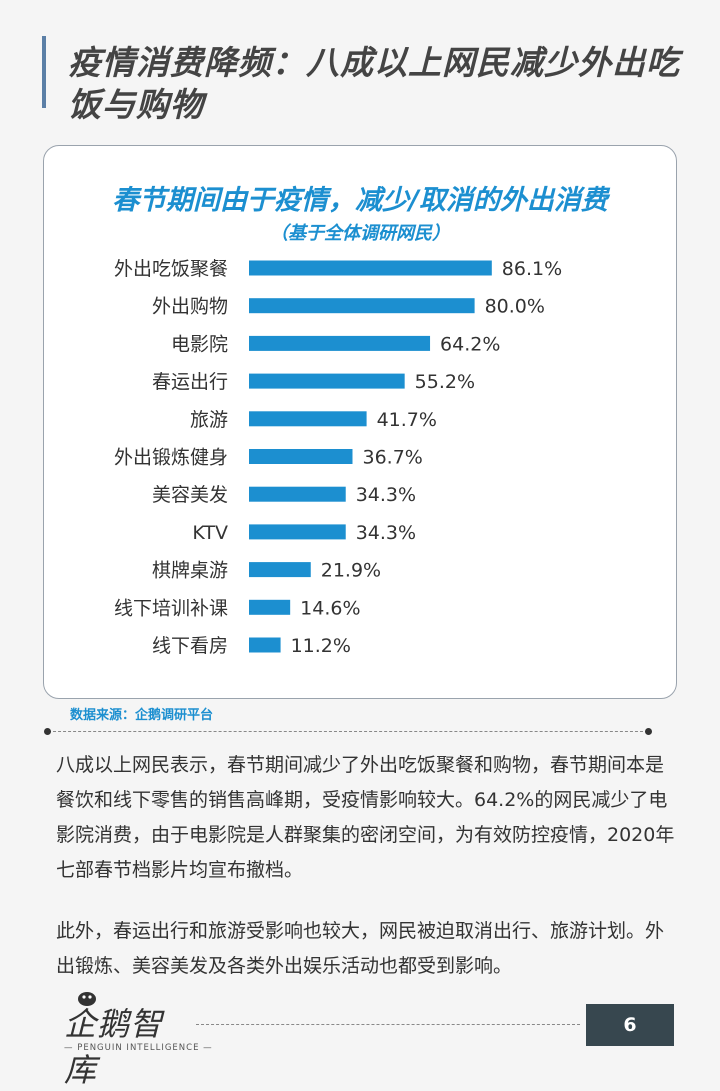 Image resolution: width=720 pixels, height=1091 pixels. What do you see at coordinates (171, 269) in the screenshot?
I see `category-label: 外出吃饭聚餐` at bounding box center [171, 269].